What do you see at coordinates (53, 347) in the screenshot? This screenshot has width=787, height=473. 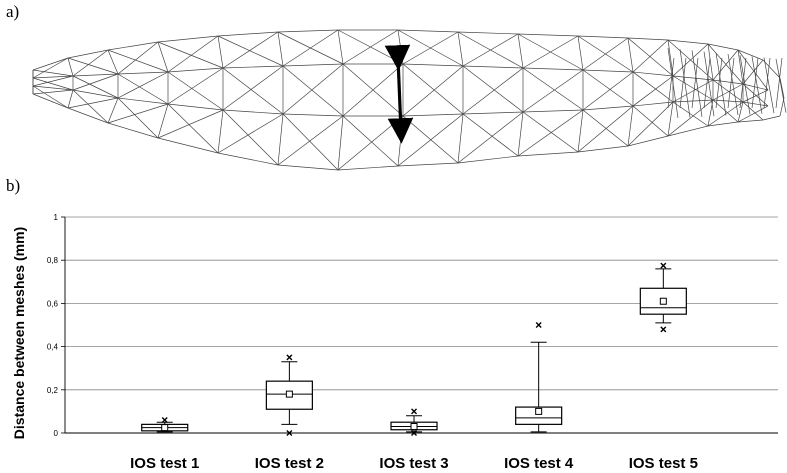 I see `y-tick-label: 0,4` at bounding box center [53, 347].